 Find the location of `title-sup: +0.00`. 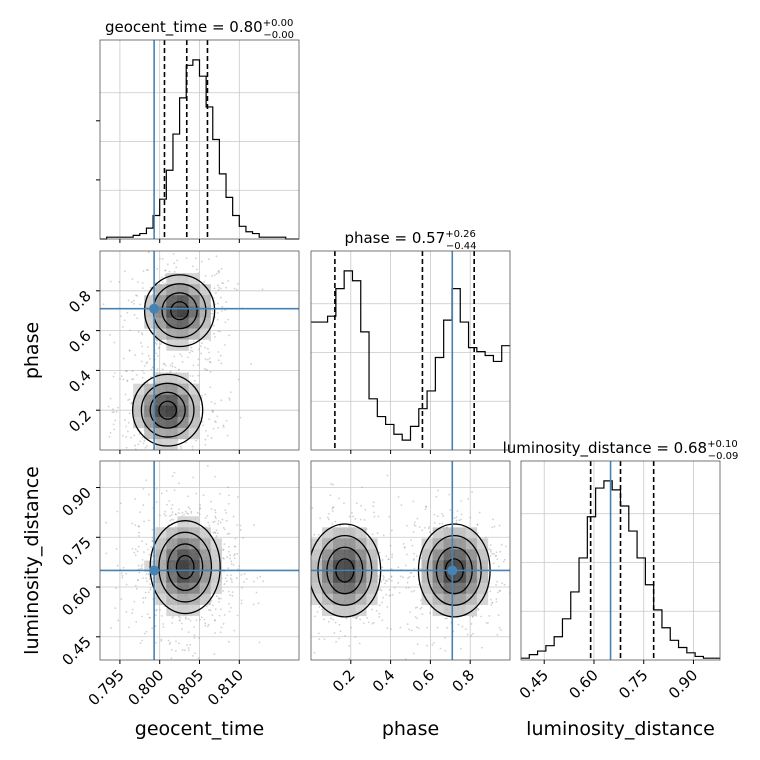

title-sup: +0.00 is located at coordinates (278, 23).